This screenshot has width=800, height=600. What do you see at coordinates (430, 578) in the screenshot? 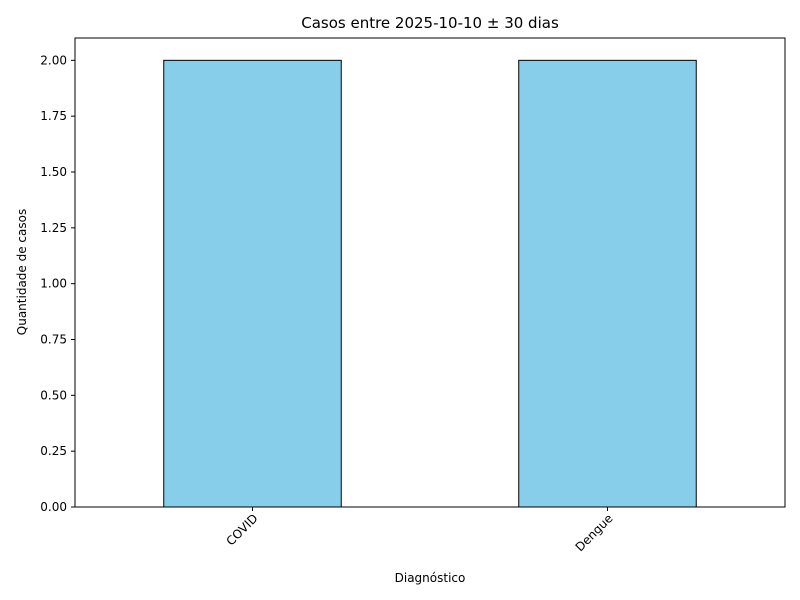
I see `x-axis-label: Diagnóstico` at bounding box center [430, 578].